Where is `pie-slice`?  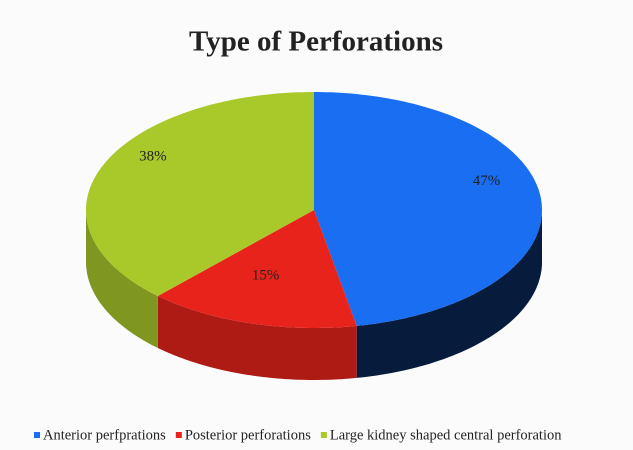
pie-slice is located at coordinates (257, 269).